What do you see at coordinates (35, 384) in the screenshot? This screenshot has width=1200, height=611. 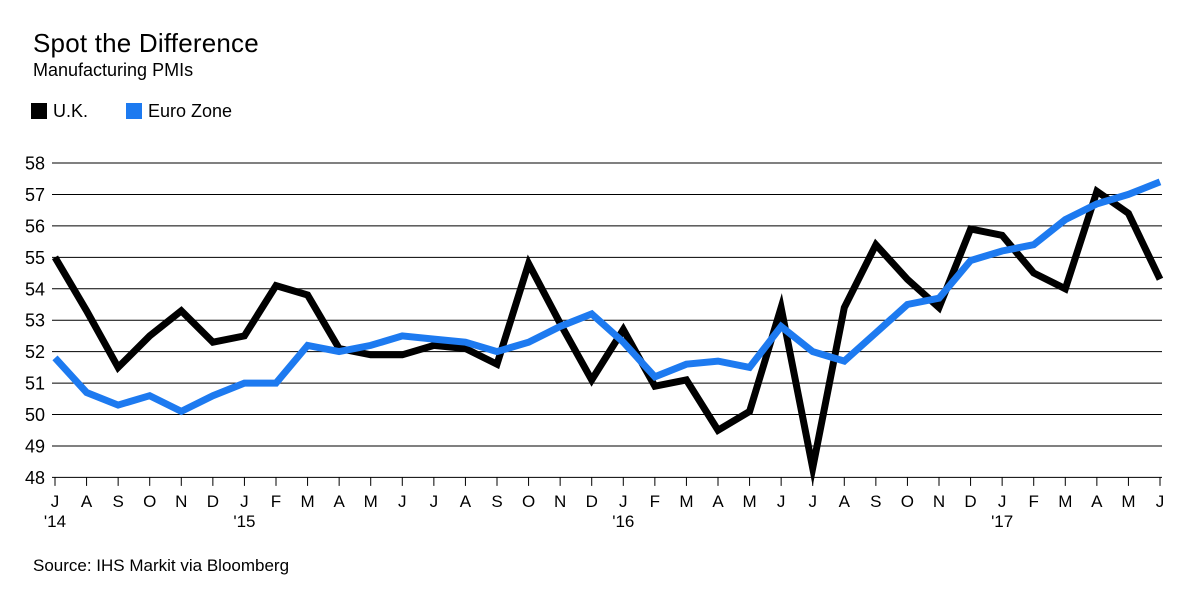 I see `y-axis-tick-label: 51` at bounding box center [35, 384].